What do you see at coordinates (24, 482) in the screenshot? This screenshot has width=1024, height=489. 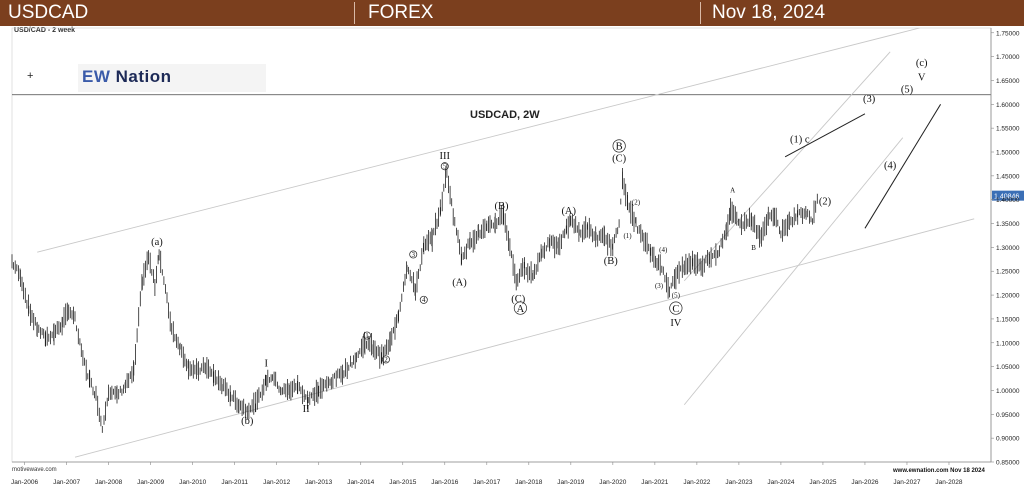 I see `x-tick-label: Jan-2006` at bounding box center [24, 482].